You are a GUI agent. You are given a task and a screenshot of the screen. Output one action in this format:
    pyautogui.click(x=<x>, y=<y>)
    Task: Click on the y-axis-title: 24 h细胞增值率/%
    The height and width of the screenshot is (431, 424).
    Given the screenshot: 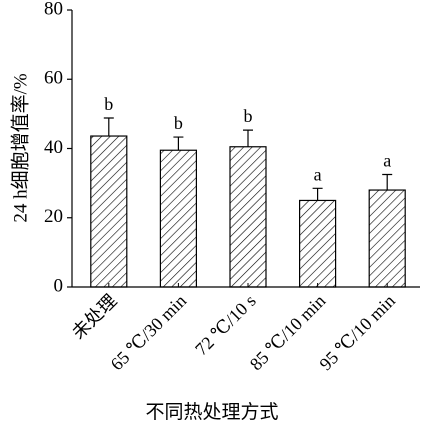 What is the action you would take?
    pyautogui.click(x=20, y=148)
    